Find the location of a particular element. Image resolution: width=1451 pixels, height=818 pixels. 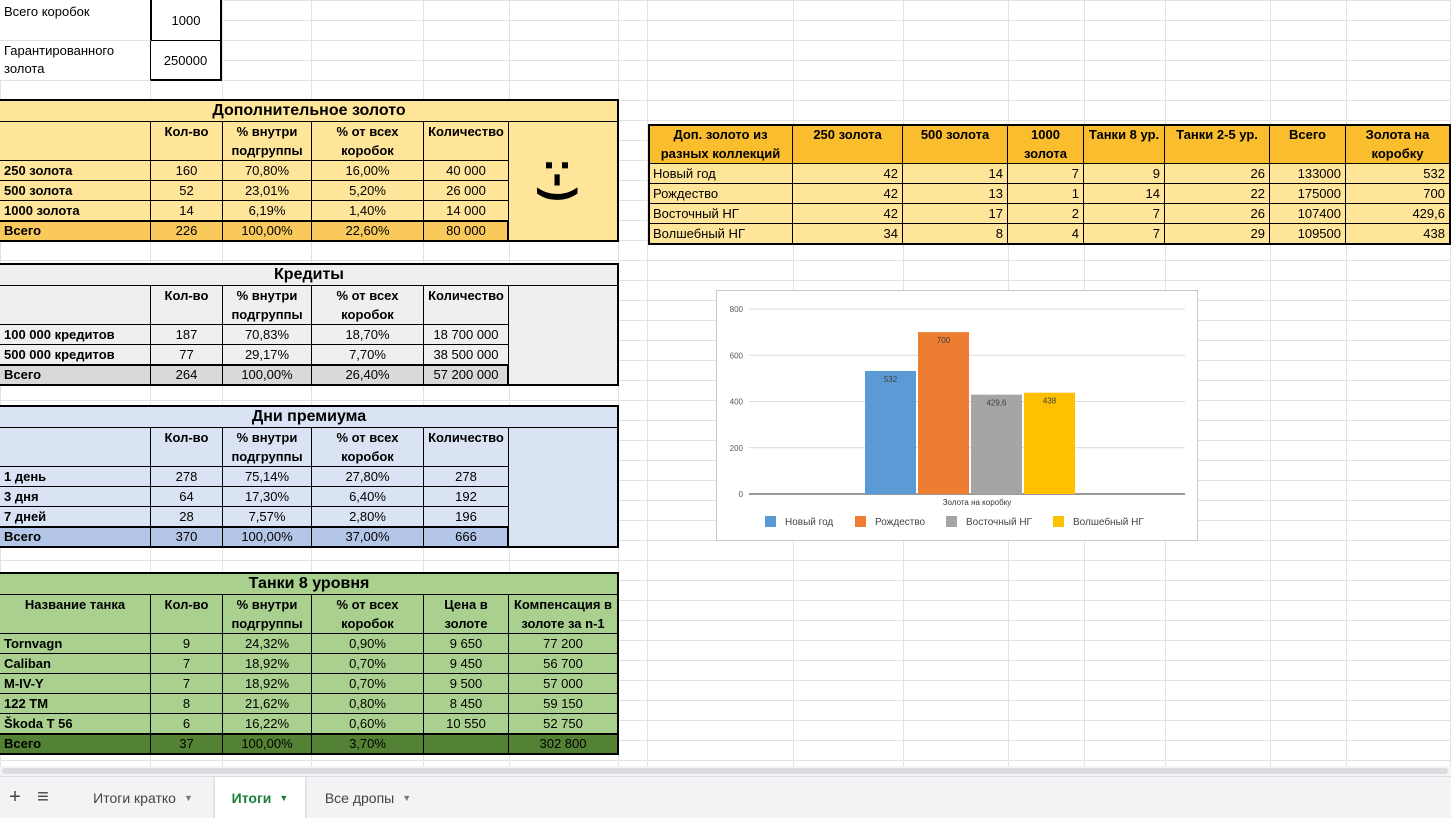

gold-row-0-count: 160 is located at coordinates (187, 171).